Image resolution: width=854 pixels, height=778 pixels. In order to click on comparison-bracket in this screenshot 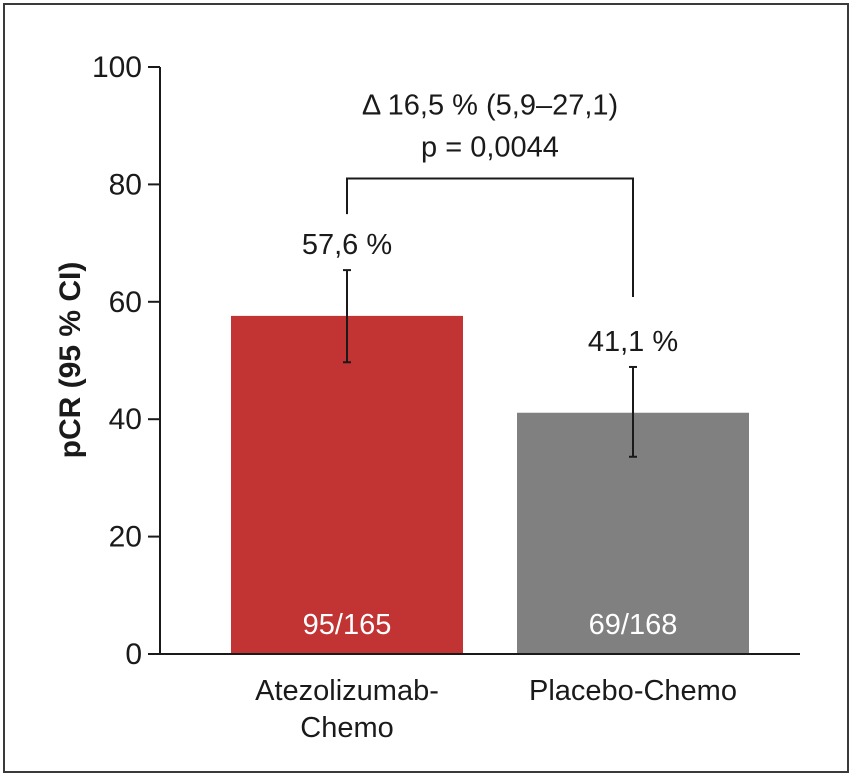, I will do `click(490, 237)`.